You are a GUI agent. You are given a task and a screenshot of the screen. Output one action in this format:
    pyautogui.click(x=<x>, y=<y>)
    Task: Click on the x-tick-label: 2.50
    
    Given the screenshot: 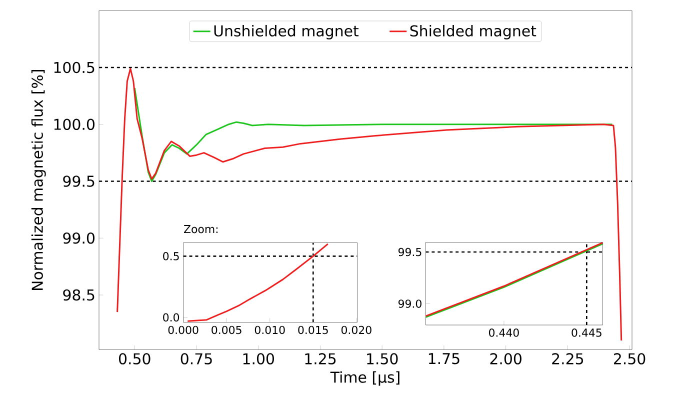 What is the action you would take?
    pyautogui.click(x=630, y=358)
    